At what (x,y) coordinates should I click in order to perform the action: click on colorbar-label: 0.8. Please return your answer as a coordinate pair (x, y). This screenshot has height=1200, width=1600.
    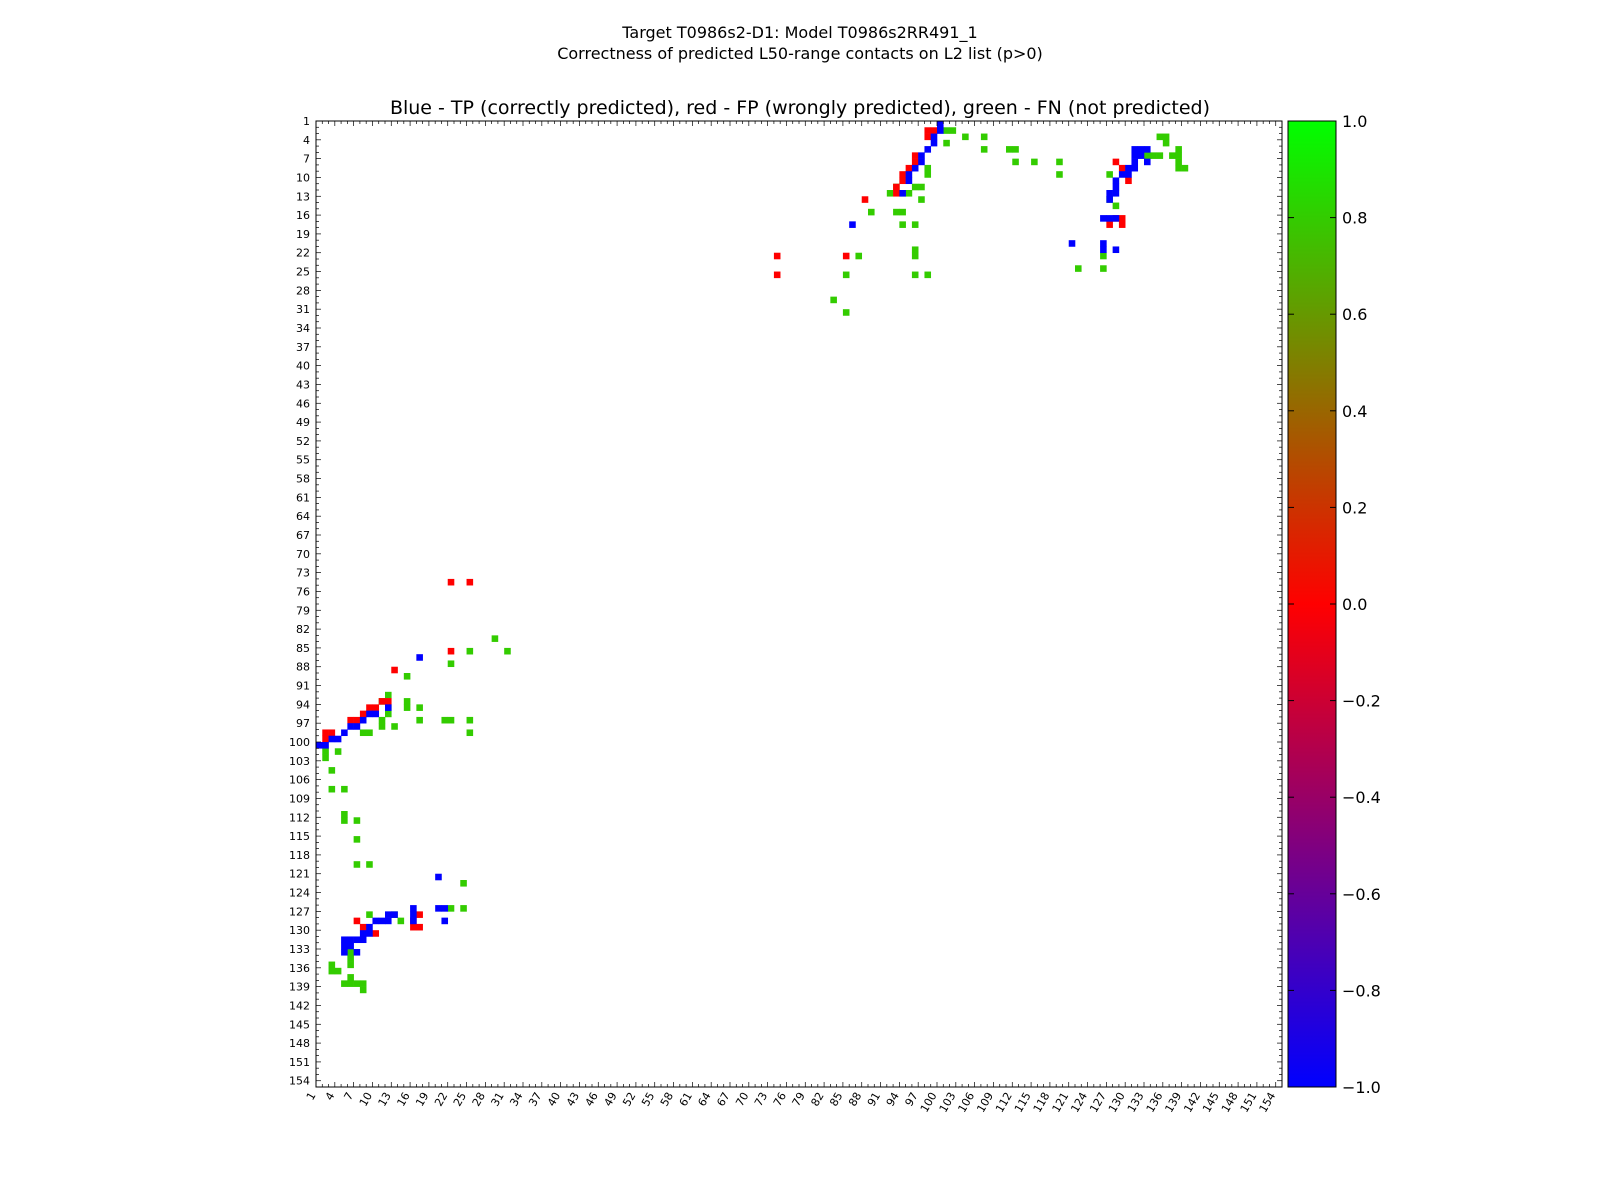
    Looking at the image, I should click on (1354, 218).